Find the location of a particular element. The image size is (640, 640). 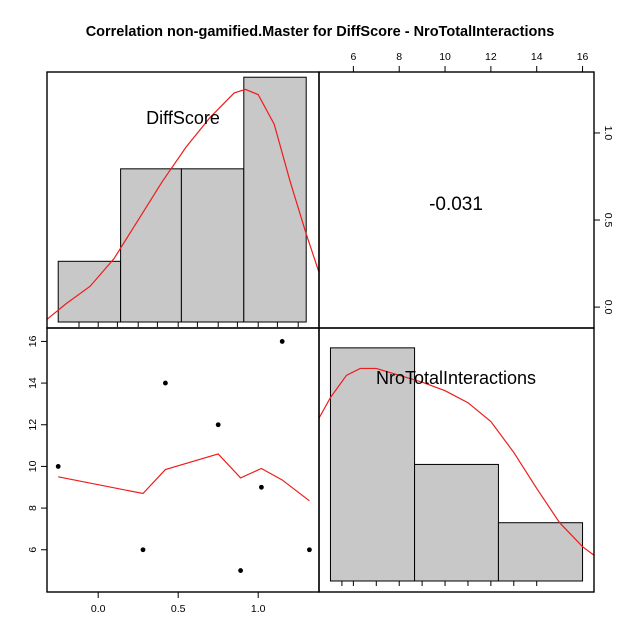

bottom-axis-label-1: 0.5 is located at coordinates (178, 609).